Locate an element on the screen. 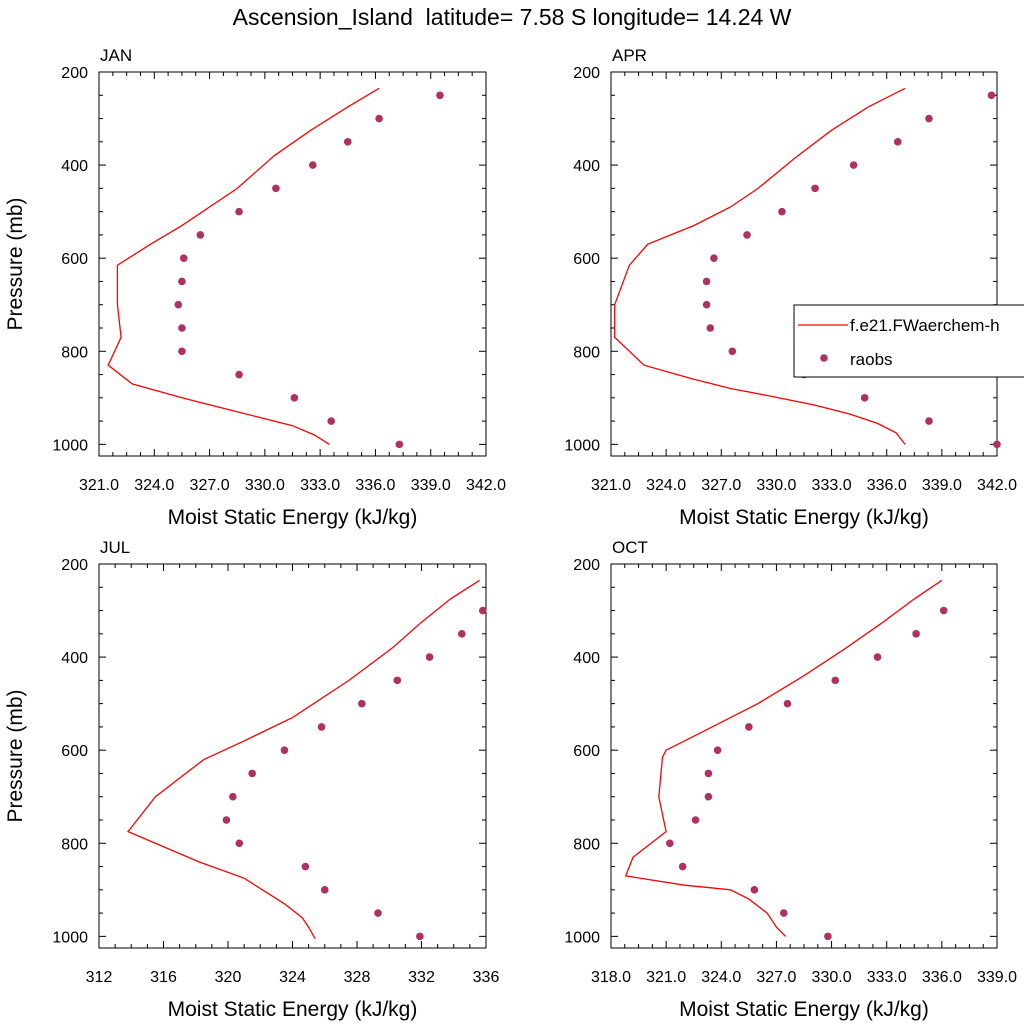 The height and width of the screenshot is (1024, 1024). panel-title: JAN is located at coordinates (116, 55).